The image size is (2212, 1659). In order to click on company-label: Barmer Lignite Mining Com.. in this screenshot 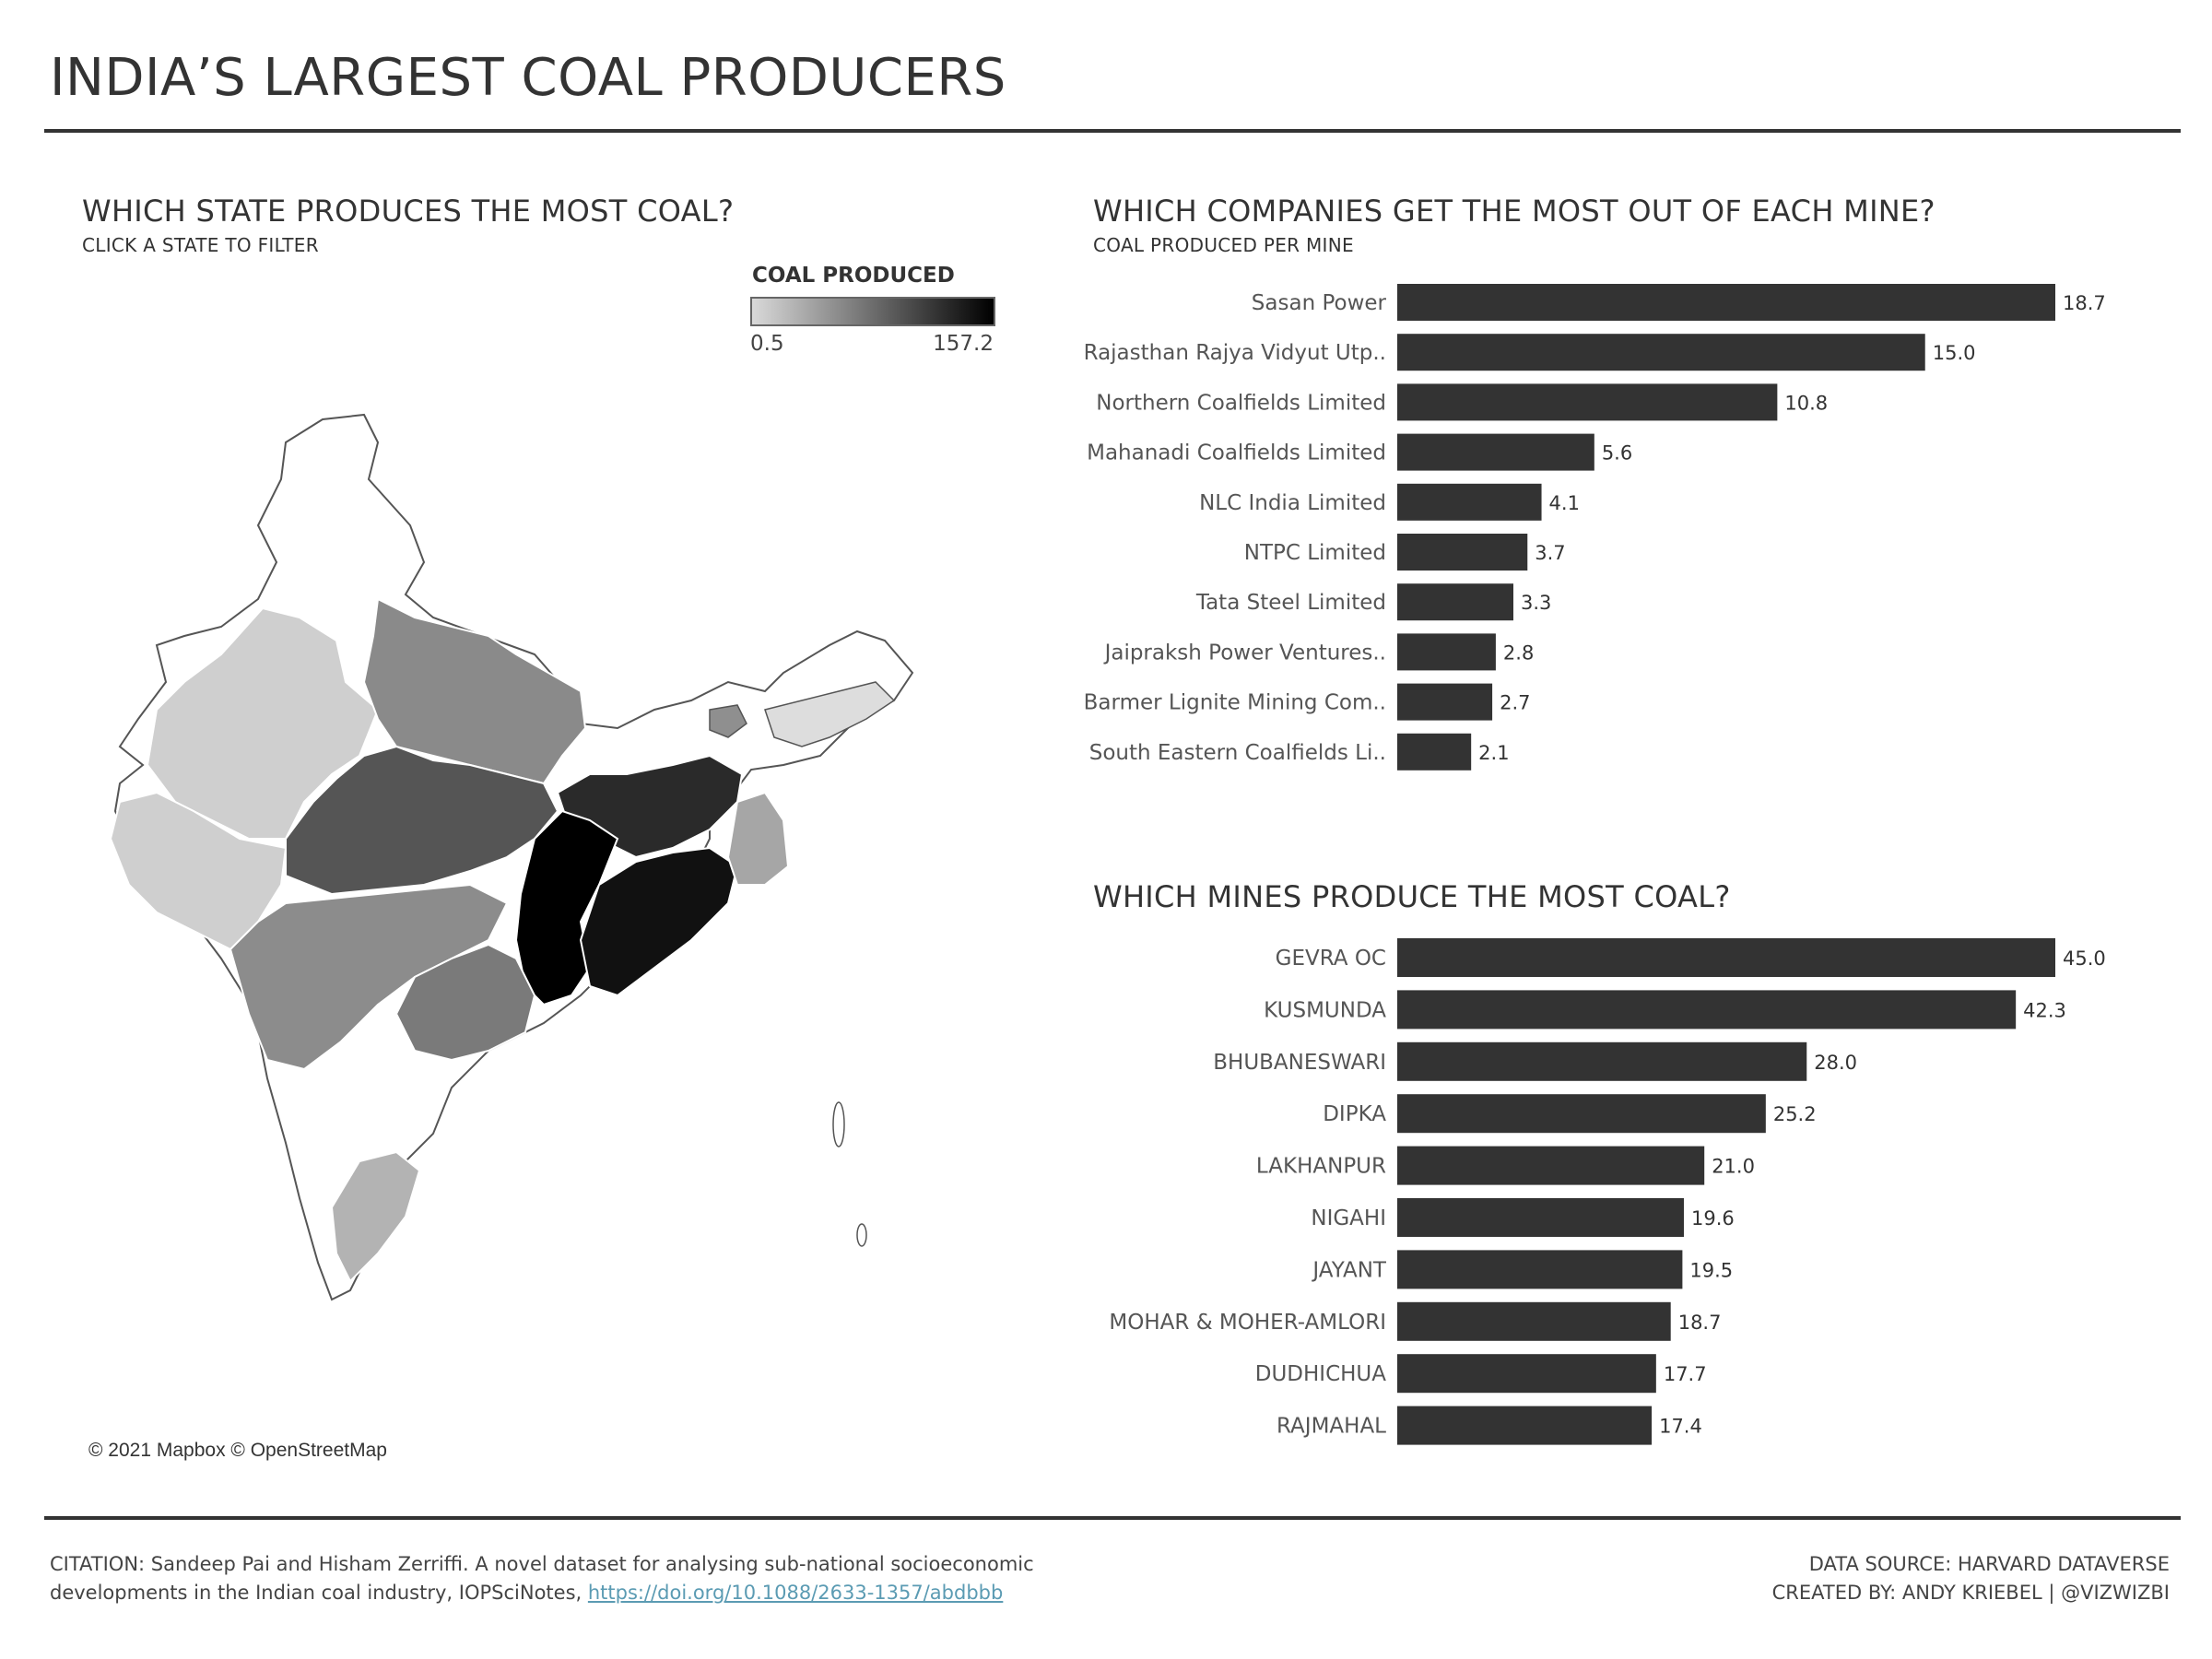, I will do `click(1235, 703)`.